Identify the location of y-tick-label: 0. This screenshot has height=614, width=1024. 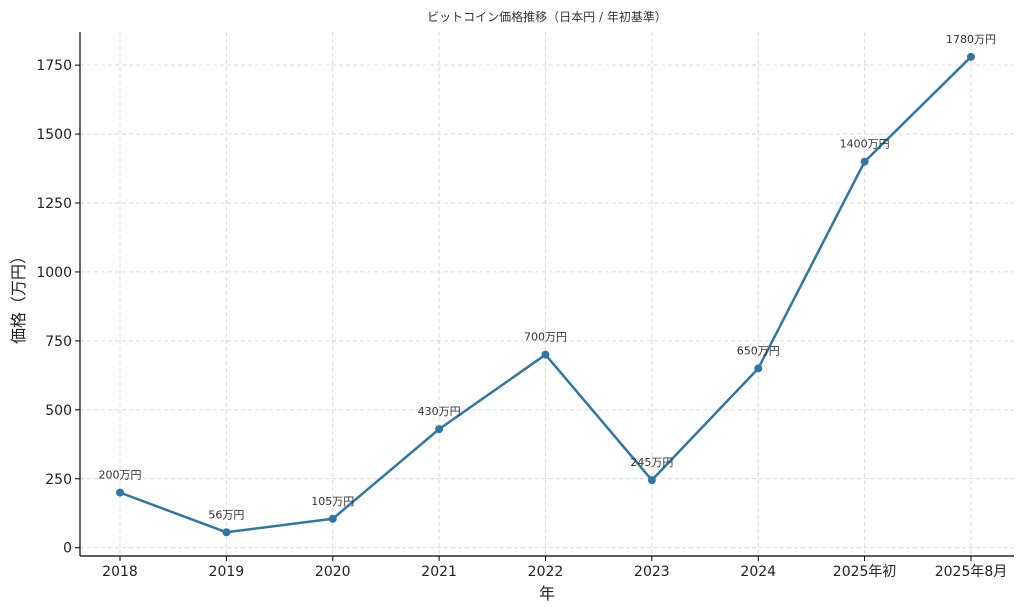
(67, 549).